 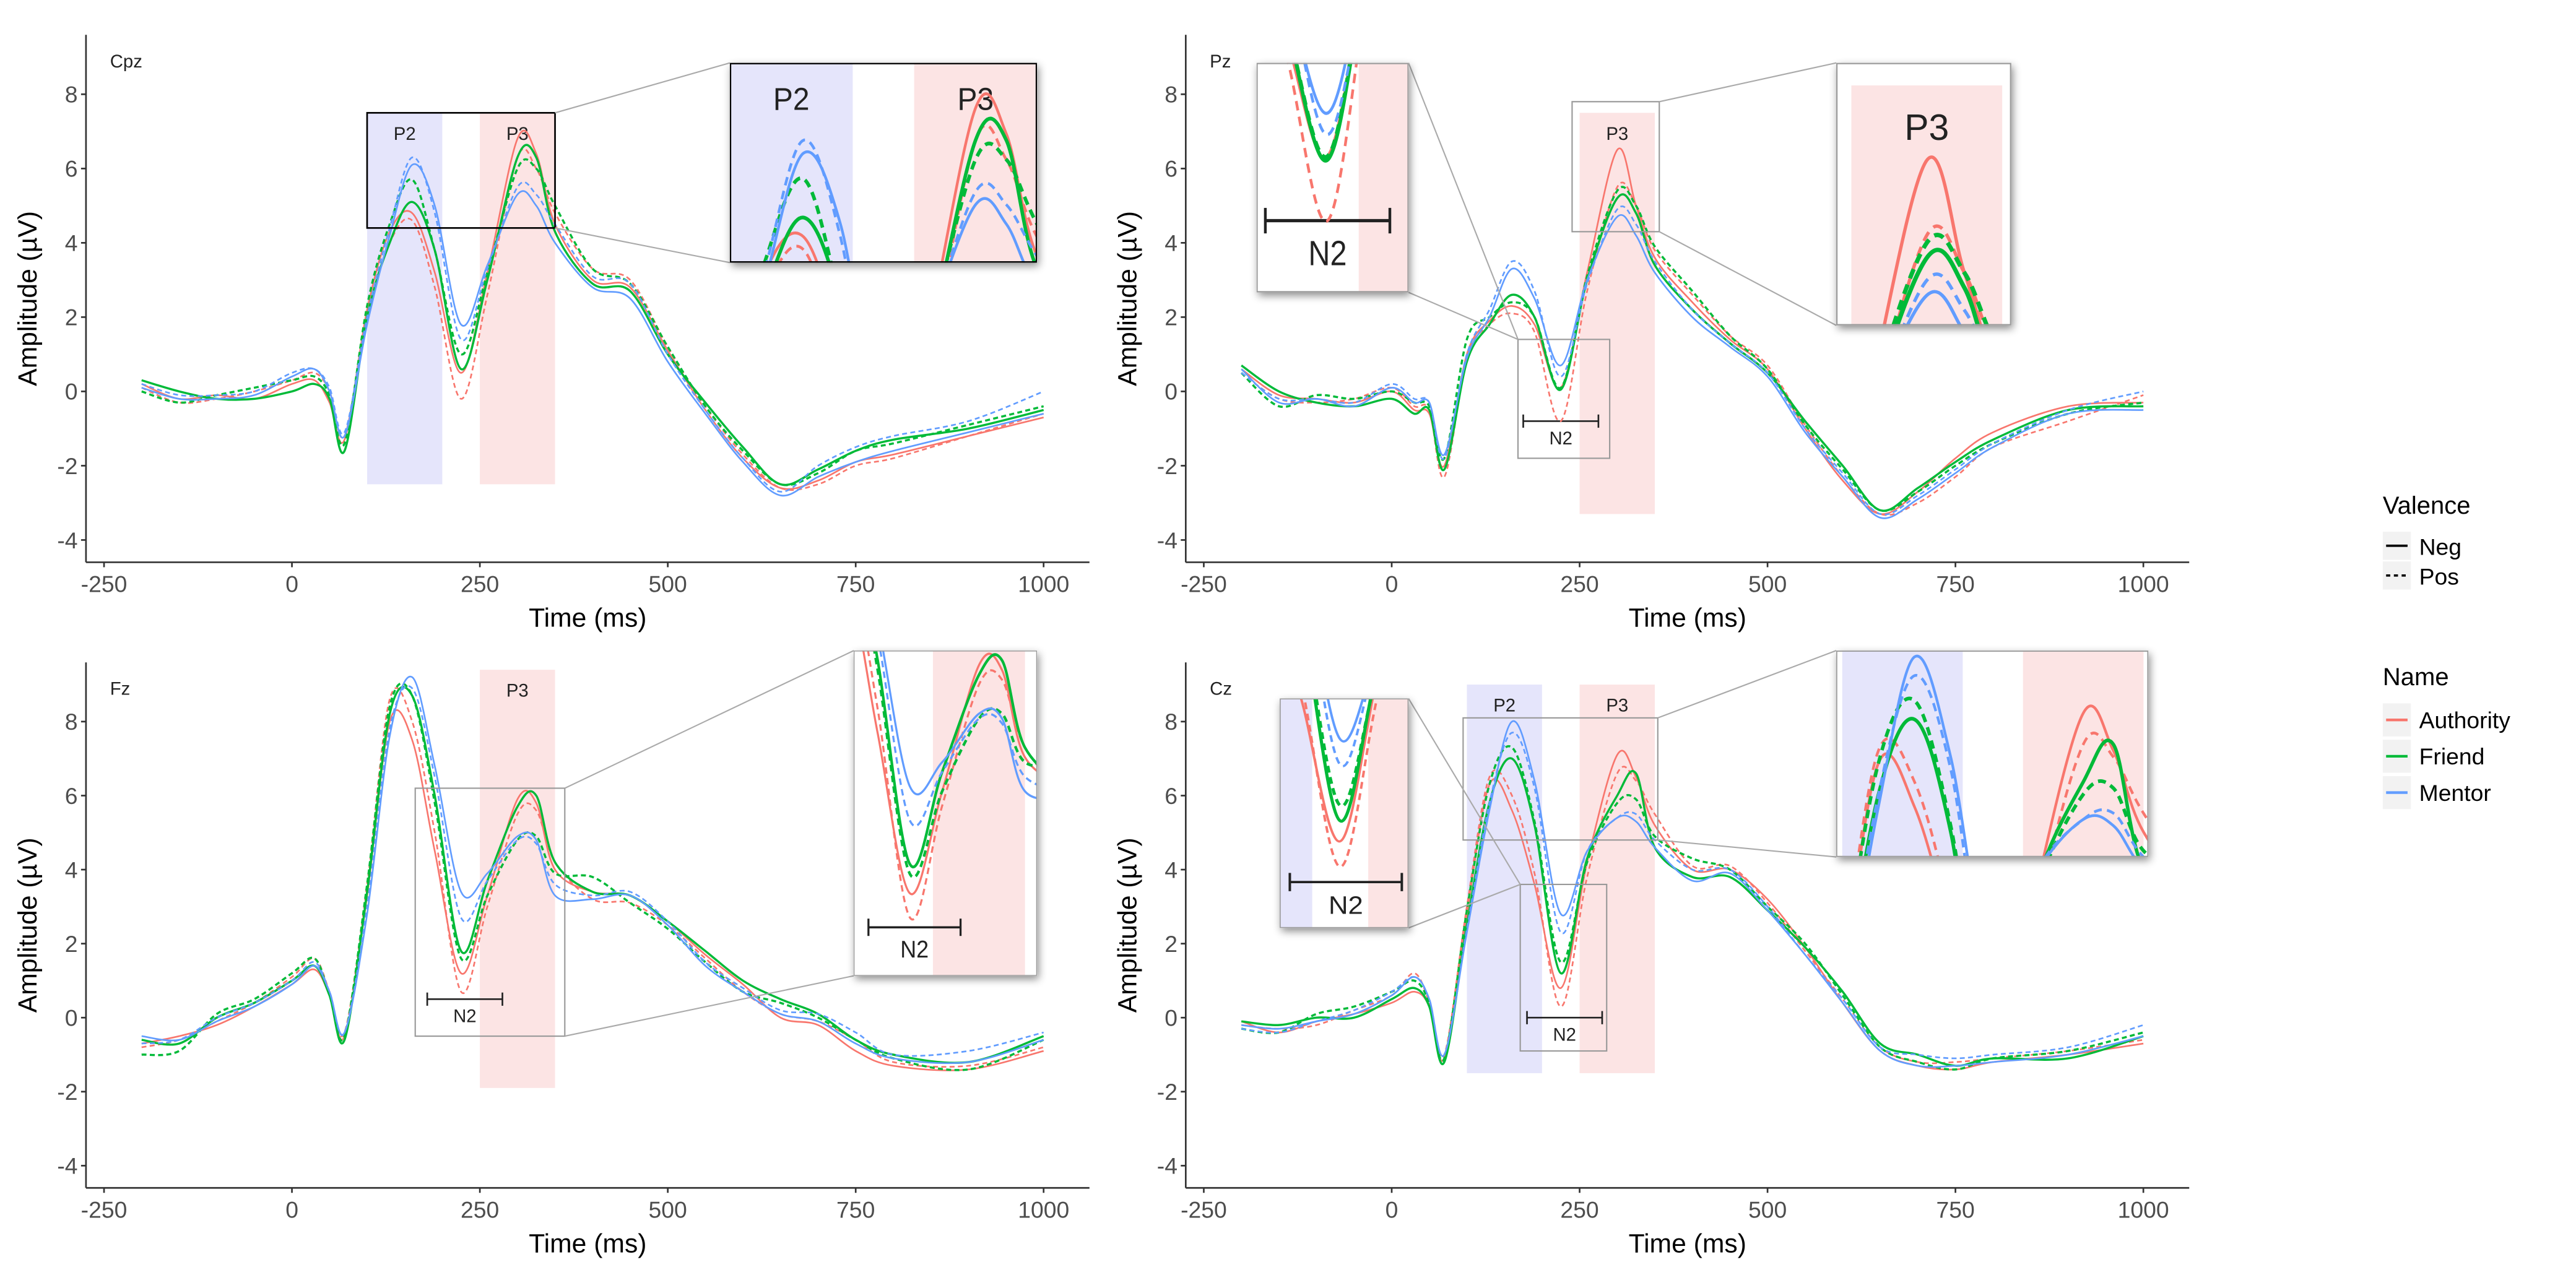 What do you see at coordinates (1692, 360) in the screenshot?
I see `series-mentor-pos` at bounding box center [1692, 360].